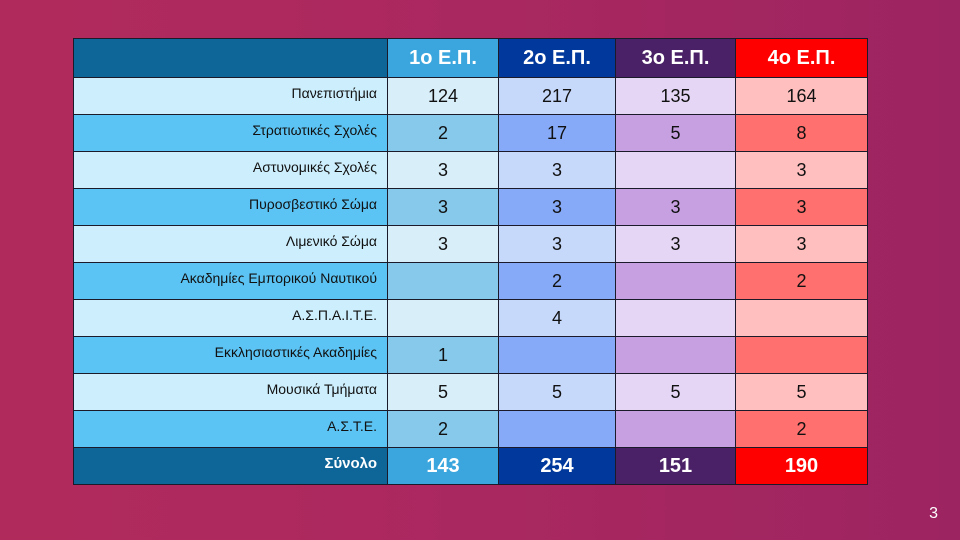 This screenshot has width=960, height=540. I want to click on table-row: Μουσικά Τμήματα 5 5 5 5, so click(470, 392).